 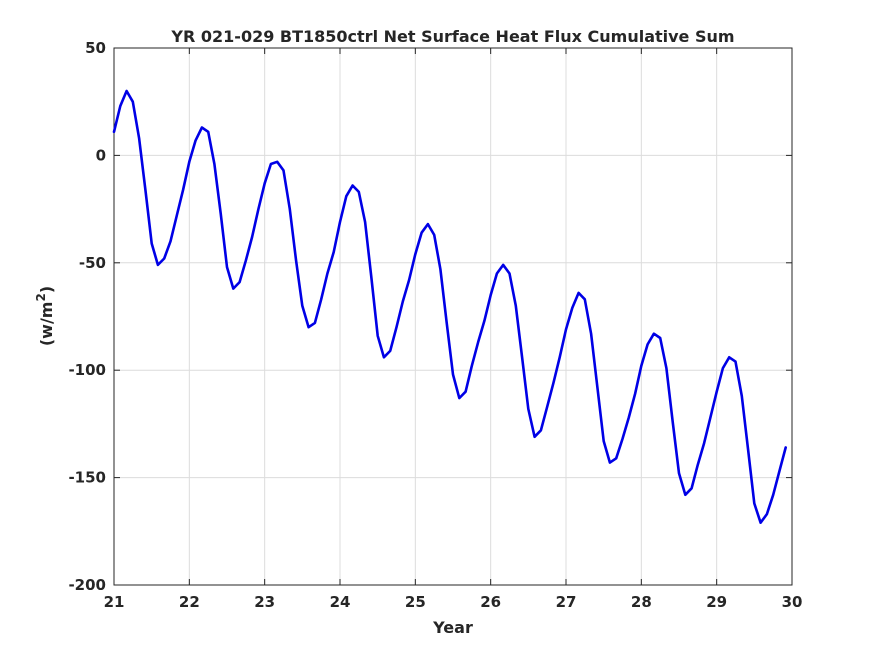 I want to click on x-tick-label: 28, so click(x=641, y=602).